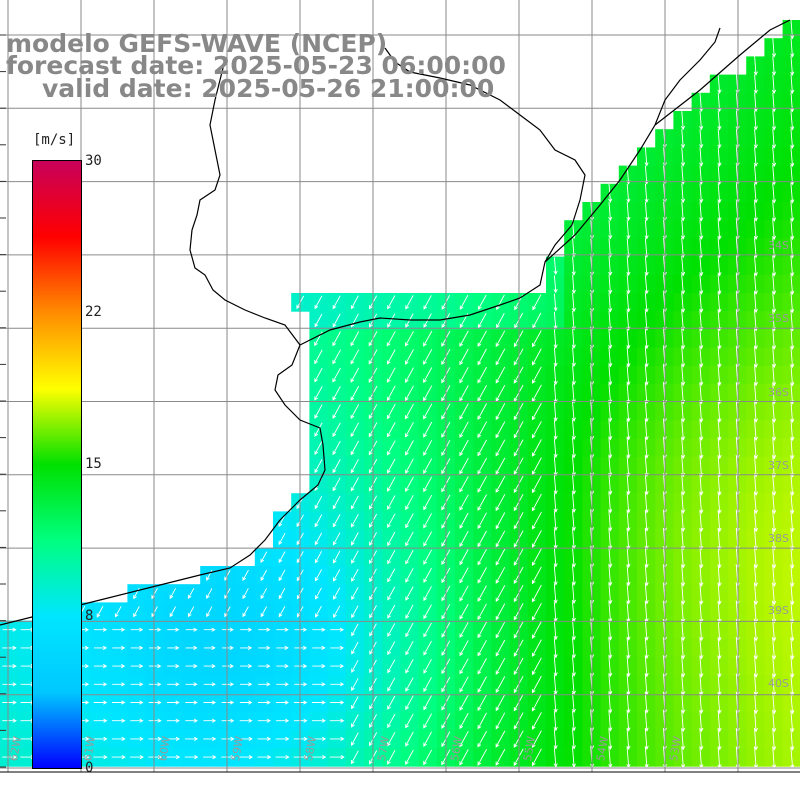 Image resolution: width=800 pixels, height=800 pixels. I want to click on lat-label: 40S, so click(778, 683).